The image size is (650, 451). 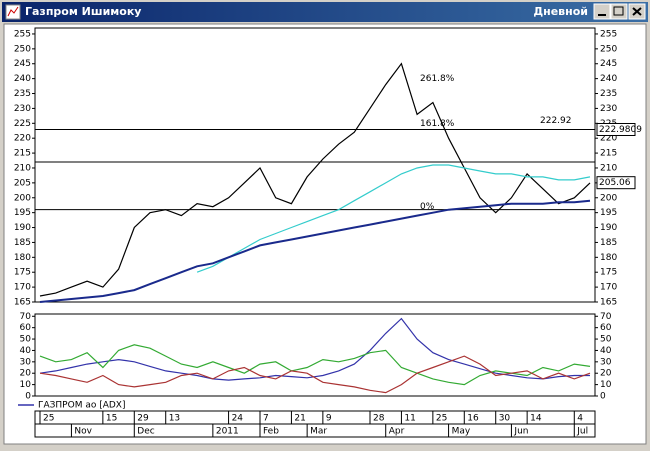 I want to click on month-label: Apr, so click(x=397, y=432).